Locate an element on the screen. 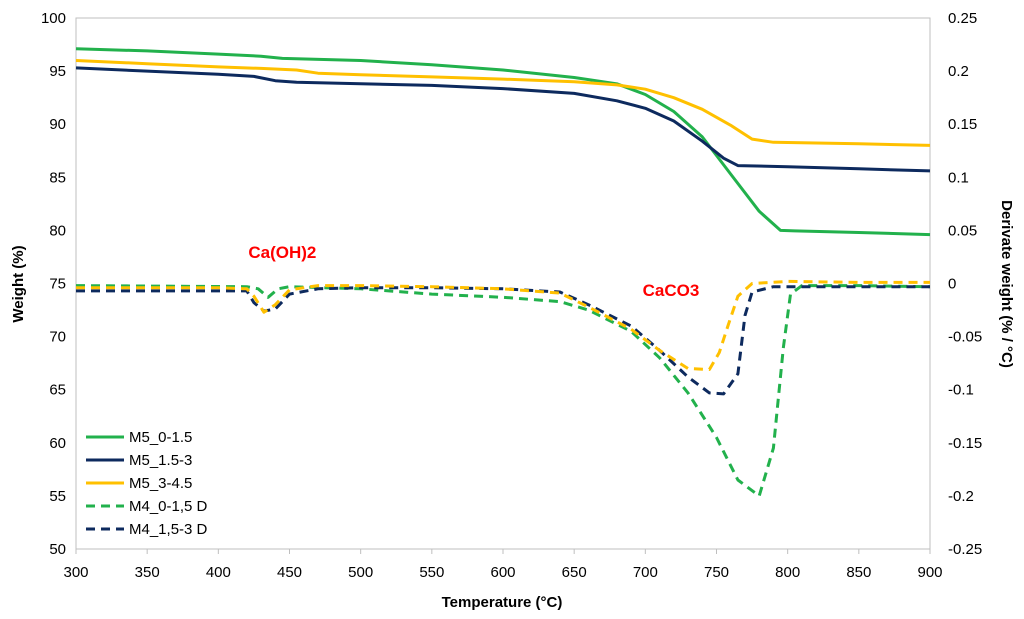  y-tick-label: 90 is located at coordinates (57, 124).